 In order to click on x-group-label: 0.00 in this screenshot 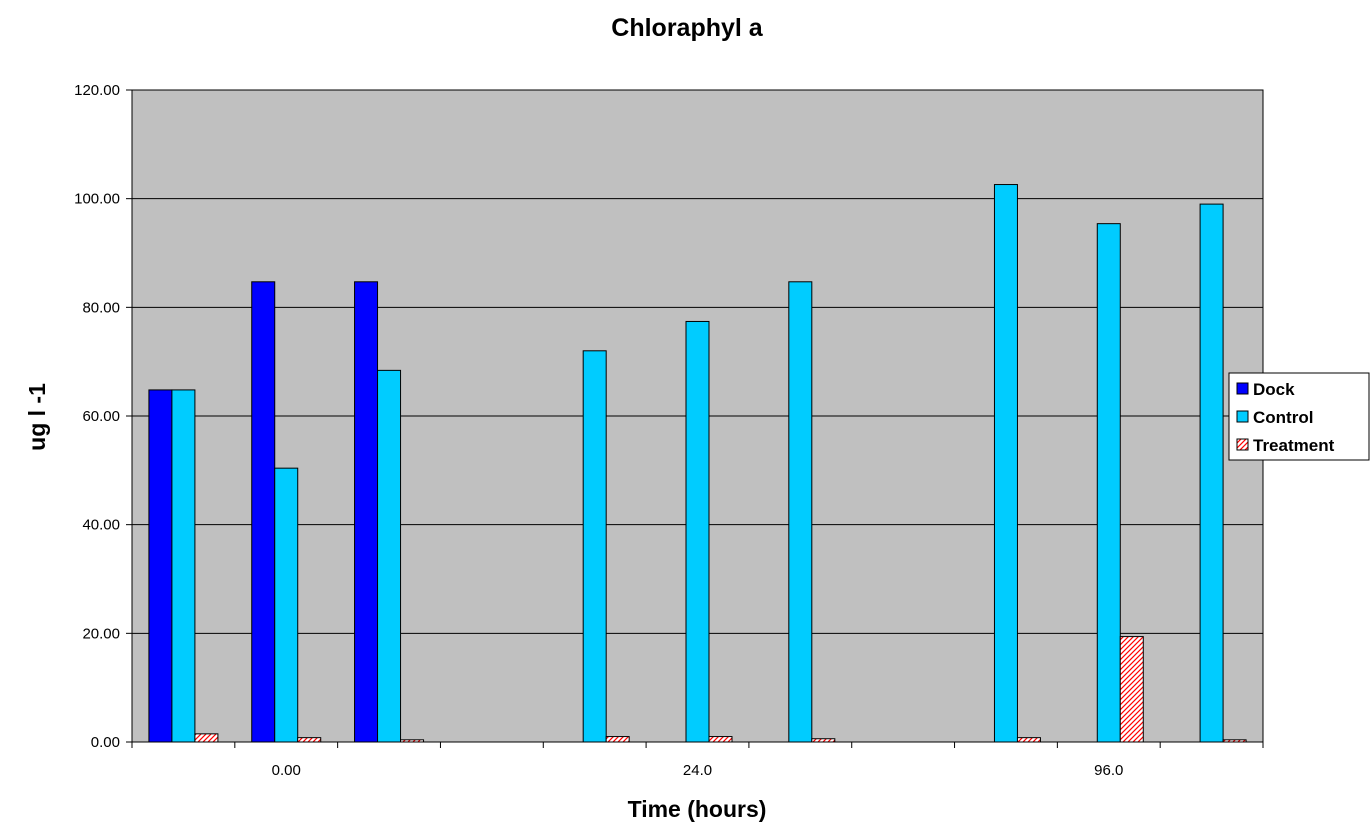, I will do `click(286, 770)`.